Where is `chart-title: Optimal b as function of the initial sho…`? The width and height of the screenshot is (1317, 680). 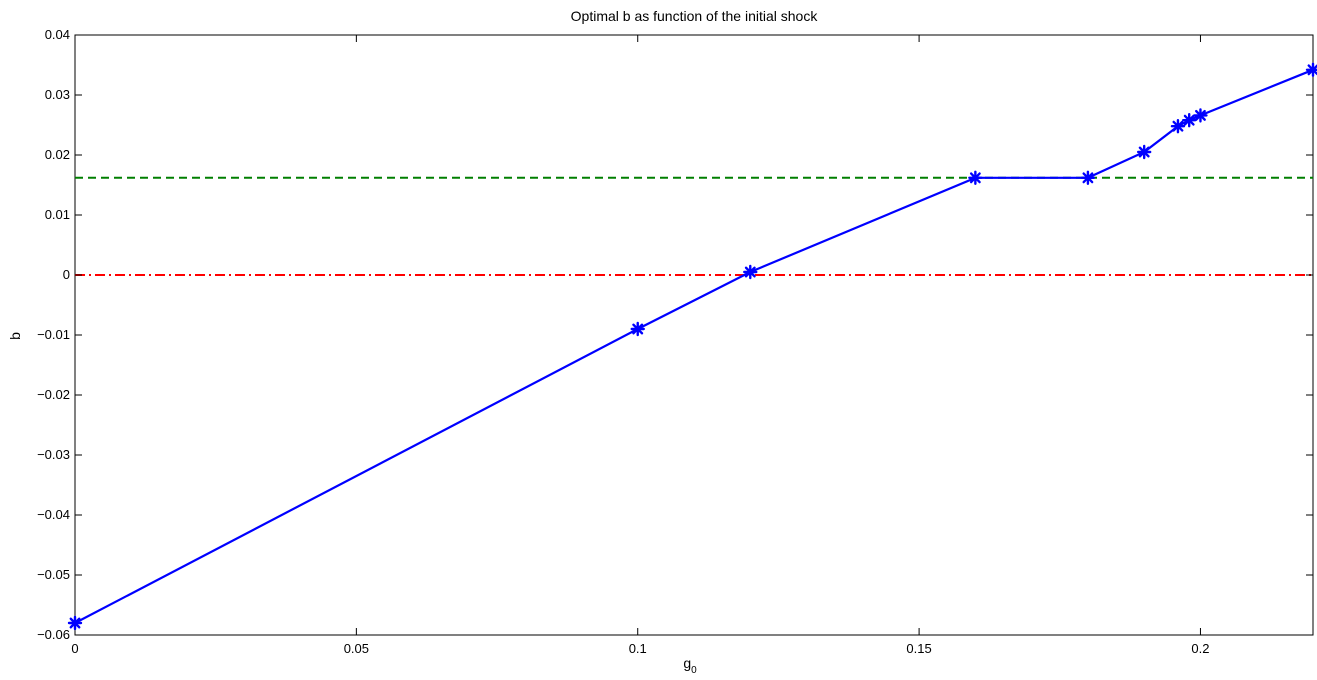
chart-title: Optimal b as function of the initial sho… is located at coordinates (695, 16).